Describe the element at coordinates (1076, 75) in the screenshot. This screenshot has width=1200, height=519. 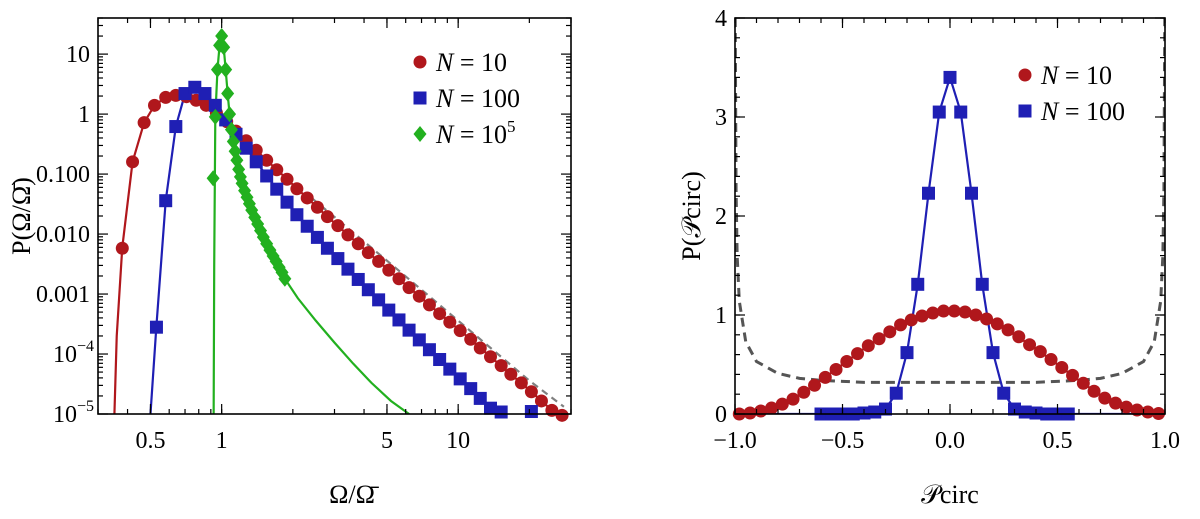
I see `right-chart-legend-label-0: N = 10` at that location.